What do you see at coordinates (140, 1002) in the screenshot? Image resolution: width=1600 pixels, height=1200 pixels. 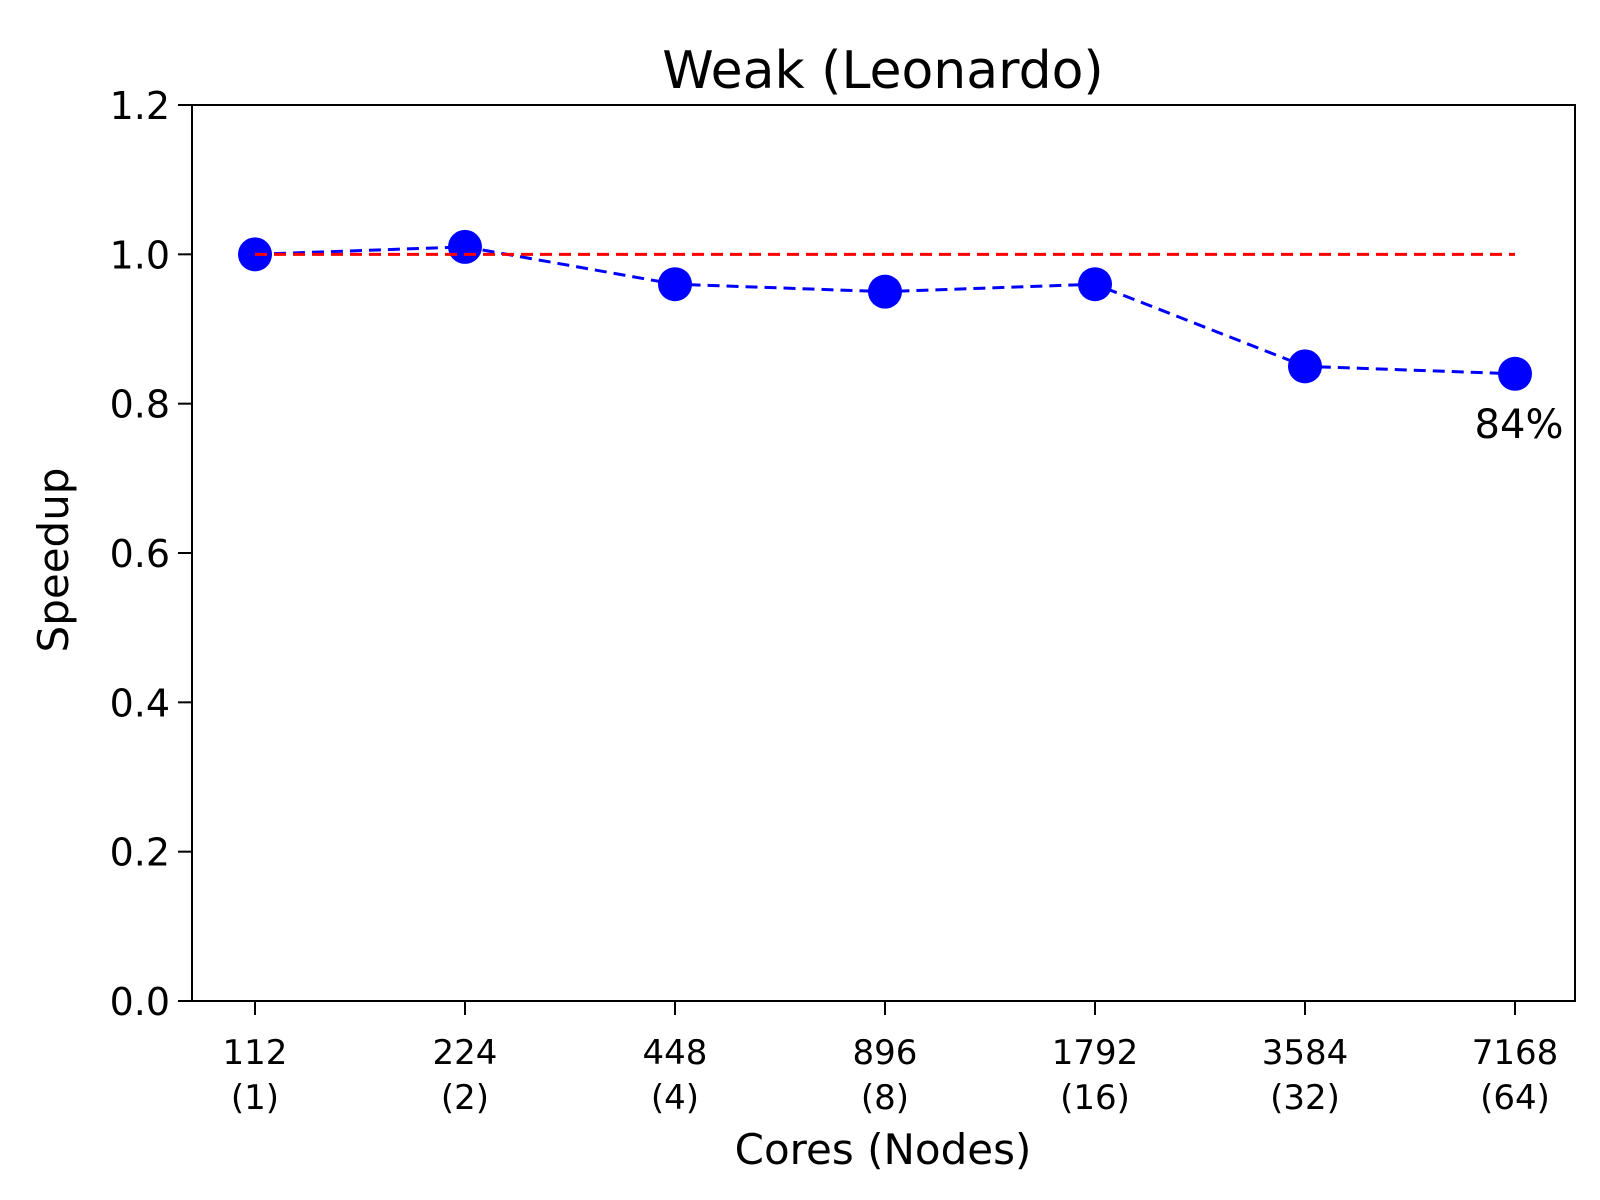 I see `y-tick-label: 0.0` at bounding box center [140, 1002].